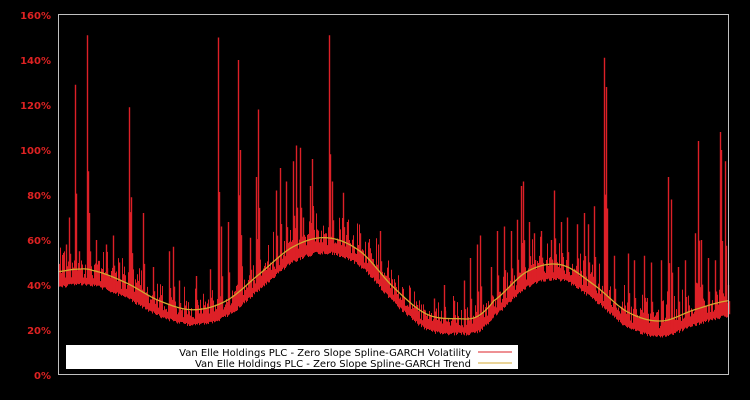 The height and width of the screenshot is (400, 750). Describe the element at coordinates (42, 376) in the screenshot. I see `y-tick-label: 0%` at that location.